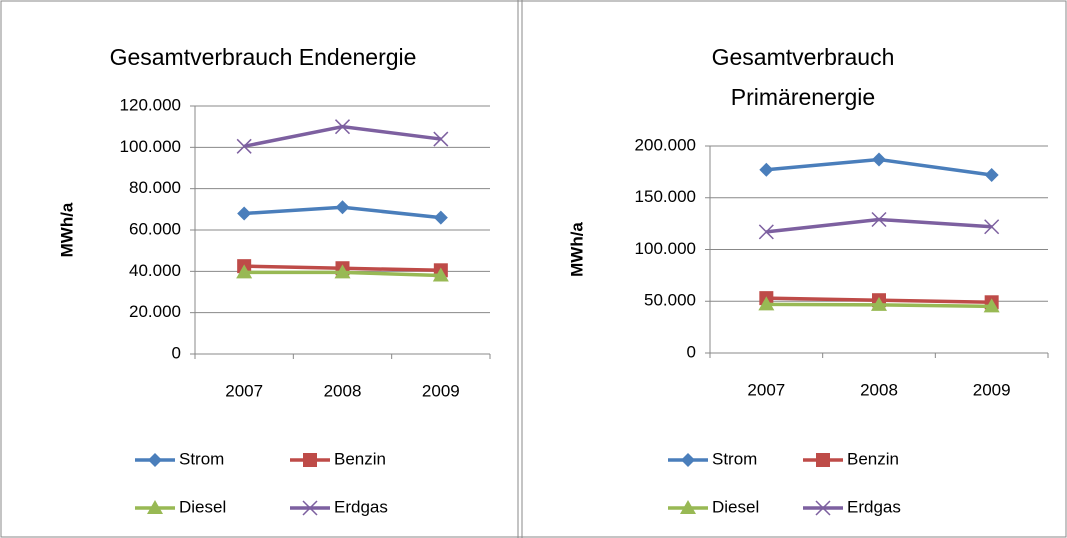 The image size is (1067, 538). What do you see at coordinates (670, 300) in the screenshot?
I see `y-tick-label: 50.000` at bounding box center [670, 300].